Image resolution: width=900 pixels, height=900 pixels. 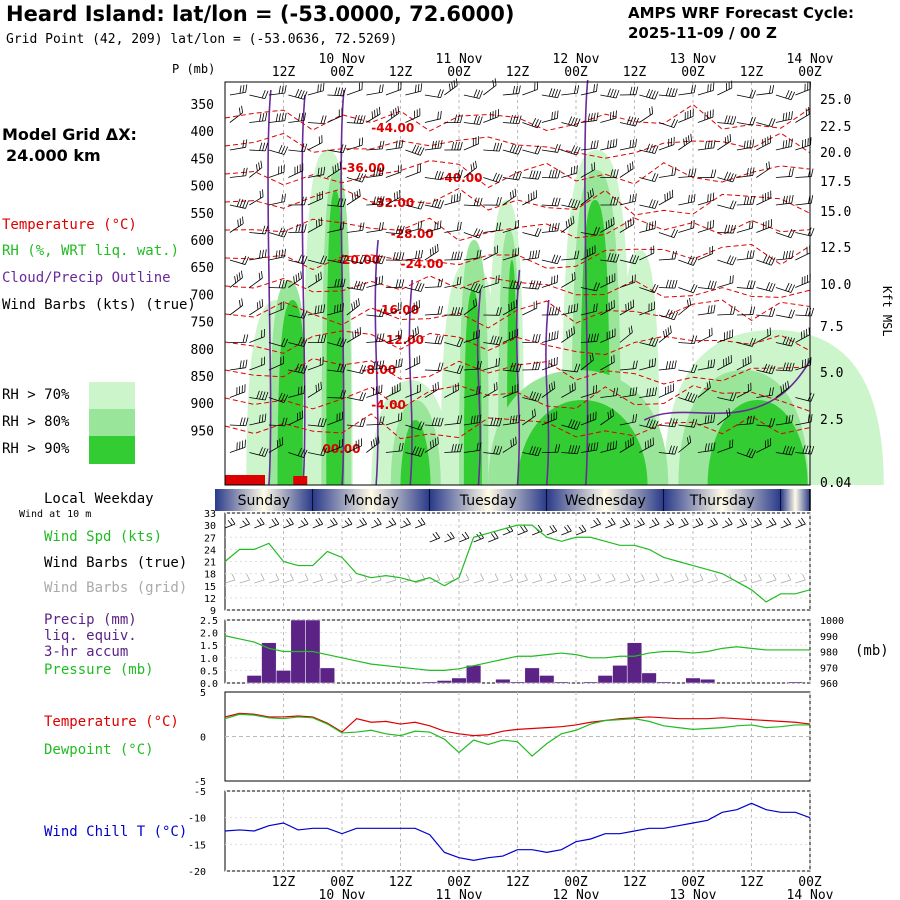 I want to click on temperature-contour-label: -12.00, so click(x=402, y=340).